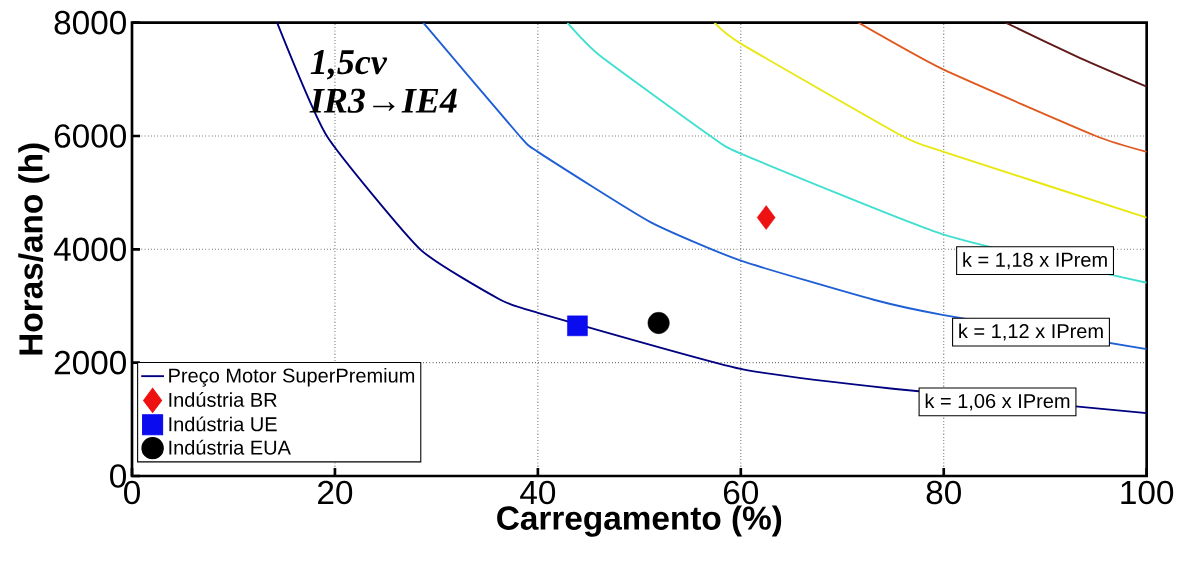 Image resolution: width=1185 pixels, height=566 pixels. Describe the element at coordinates (1035, 261) in the screenshot. I see `annotation: k = 1,18 x IPrem` at that location.